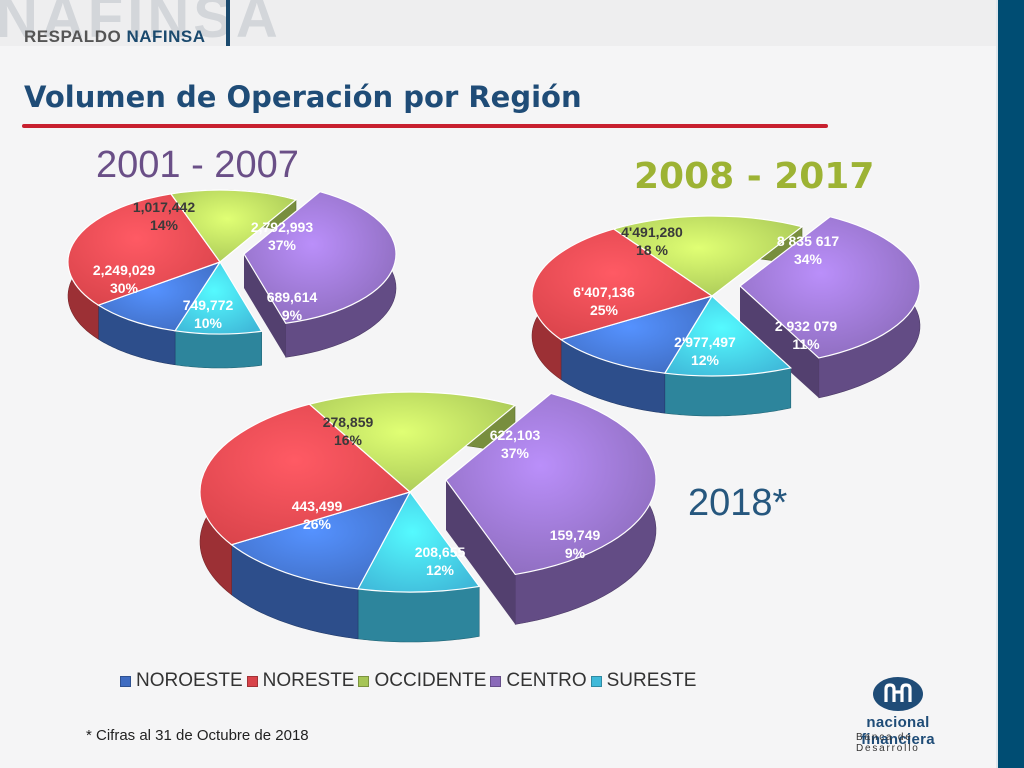  What do you see at coordinates (575, 553) in the screenshot?
I see `pie-3-pct-sureste: 9%` at bounding box center [575, 553].